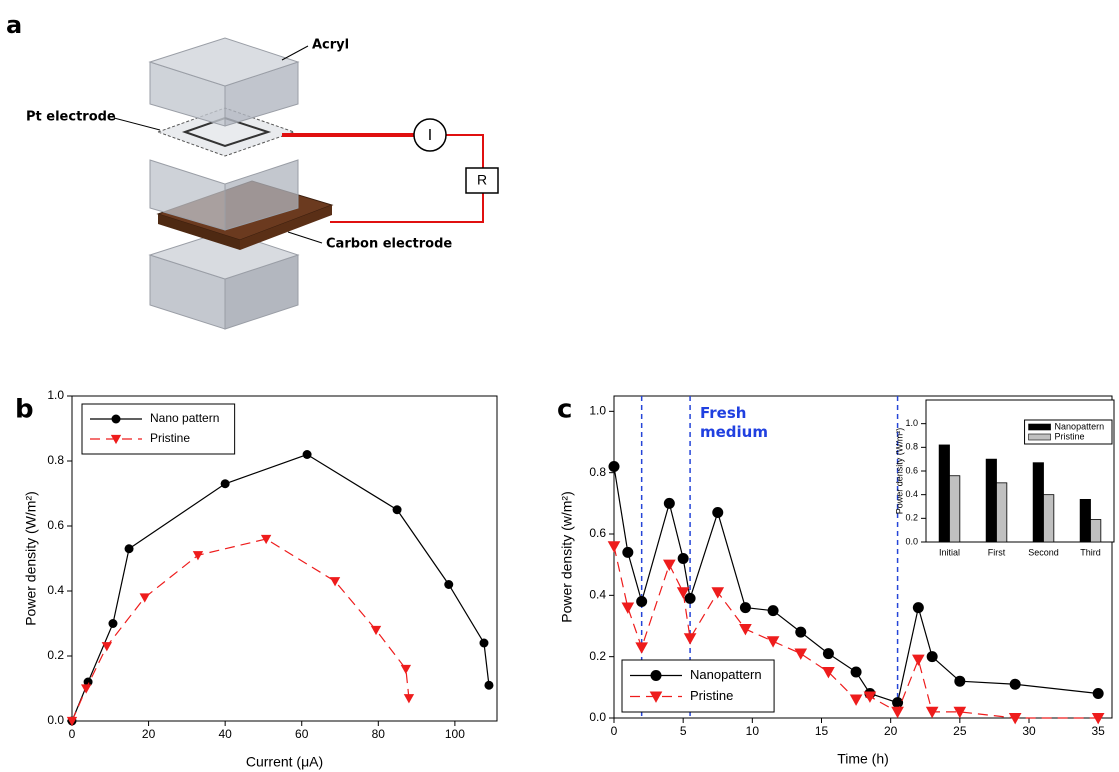 Image resolution: width=1119 pixels, height=772 pixels. Describe the element at coordinates (753, 731) in the screenshot. I see `x-tick-label: 10` at that location.